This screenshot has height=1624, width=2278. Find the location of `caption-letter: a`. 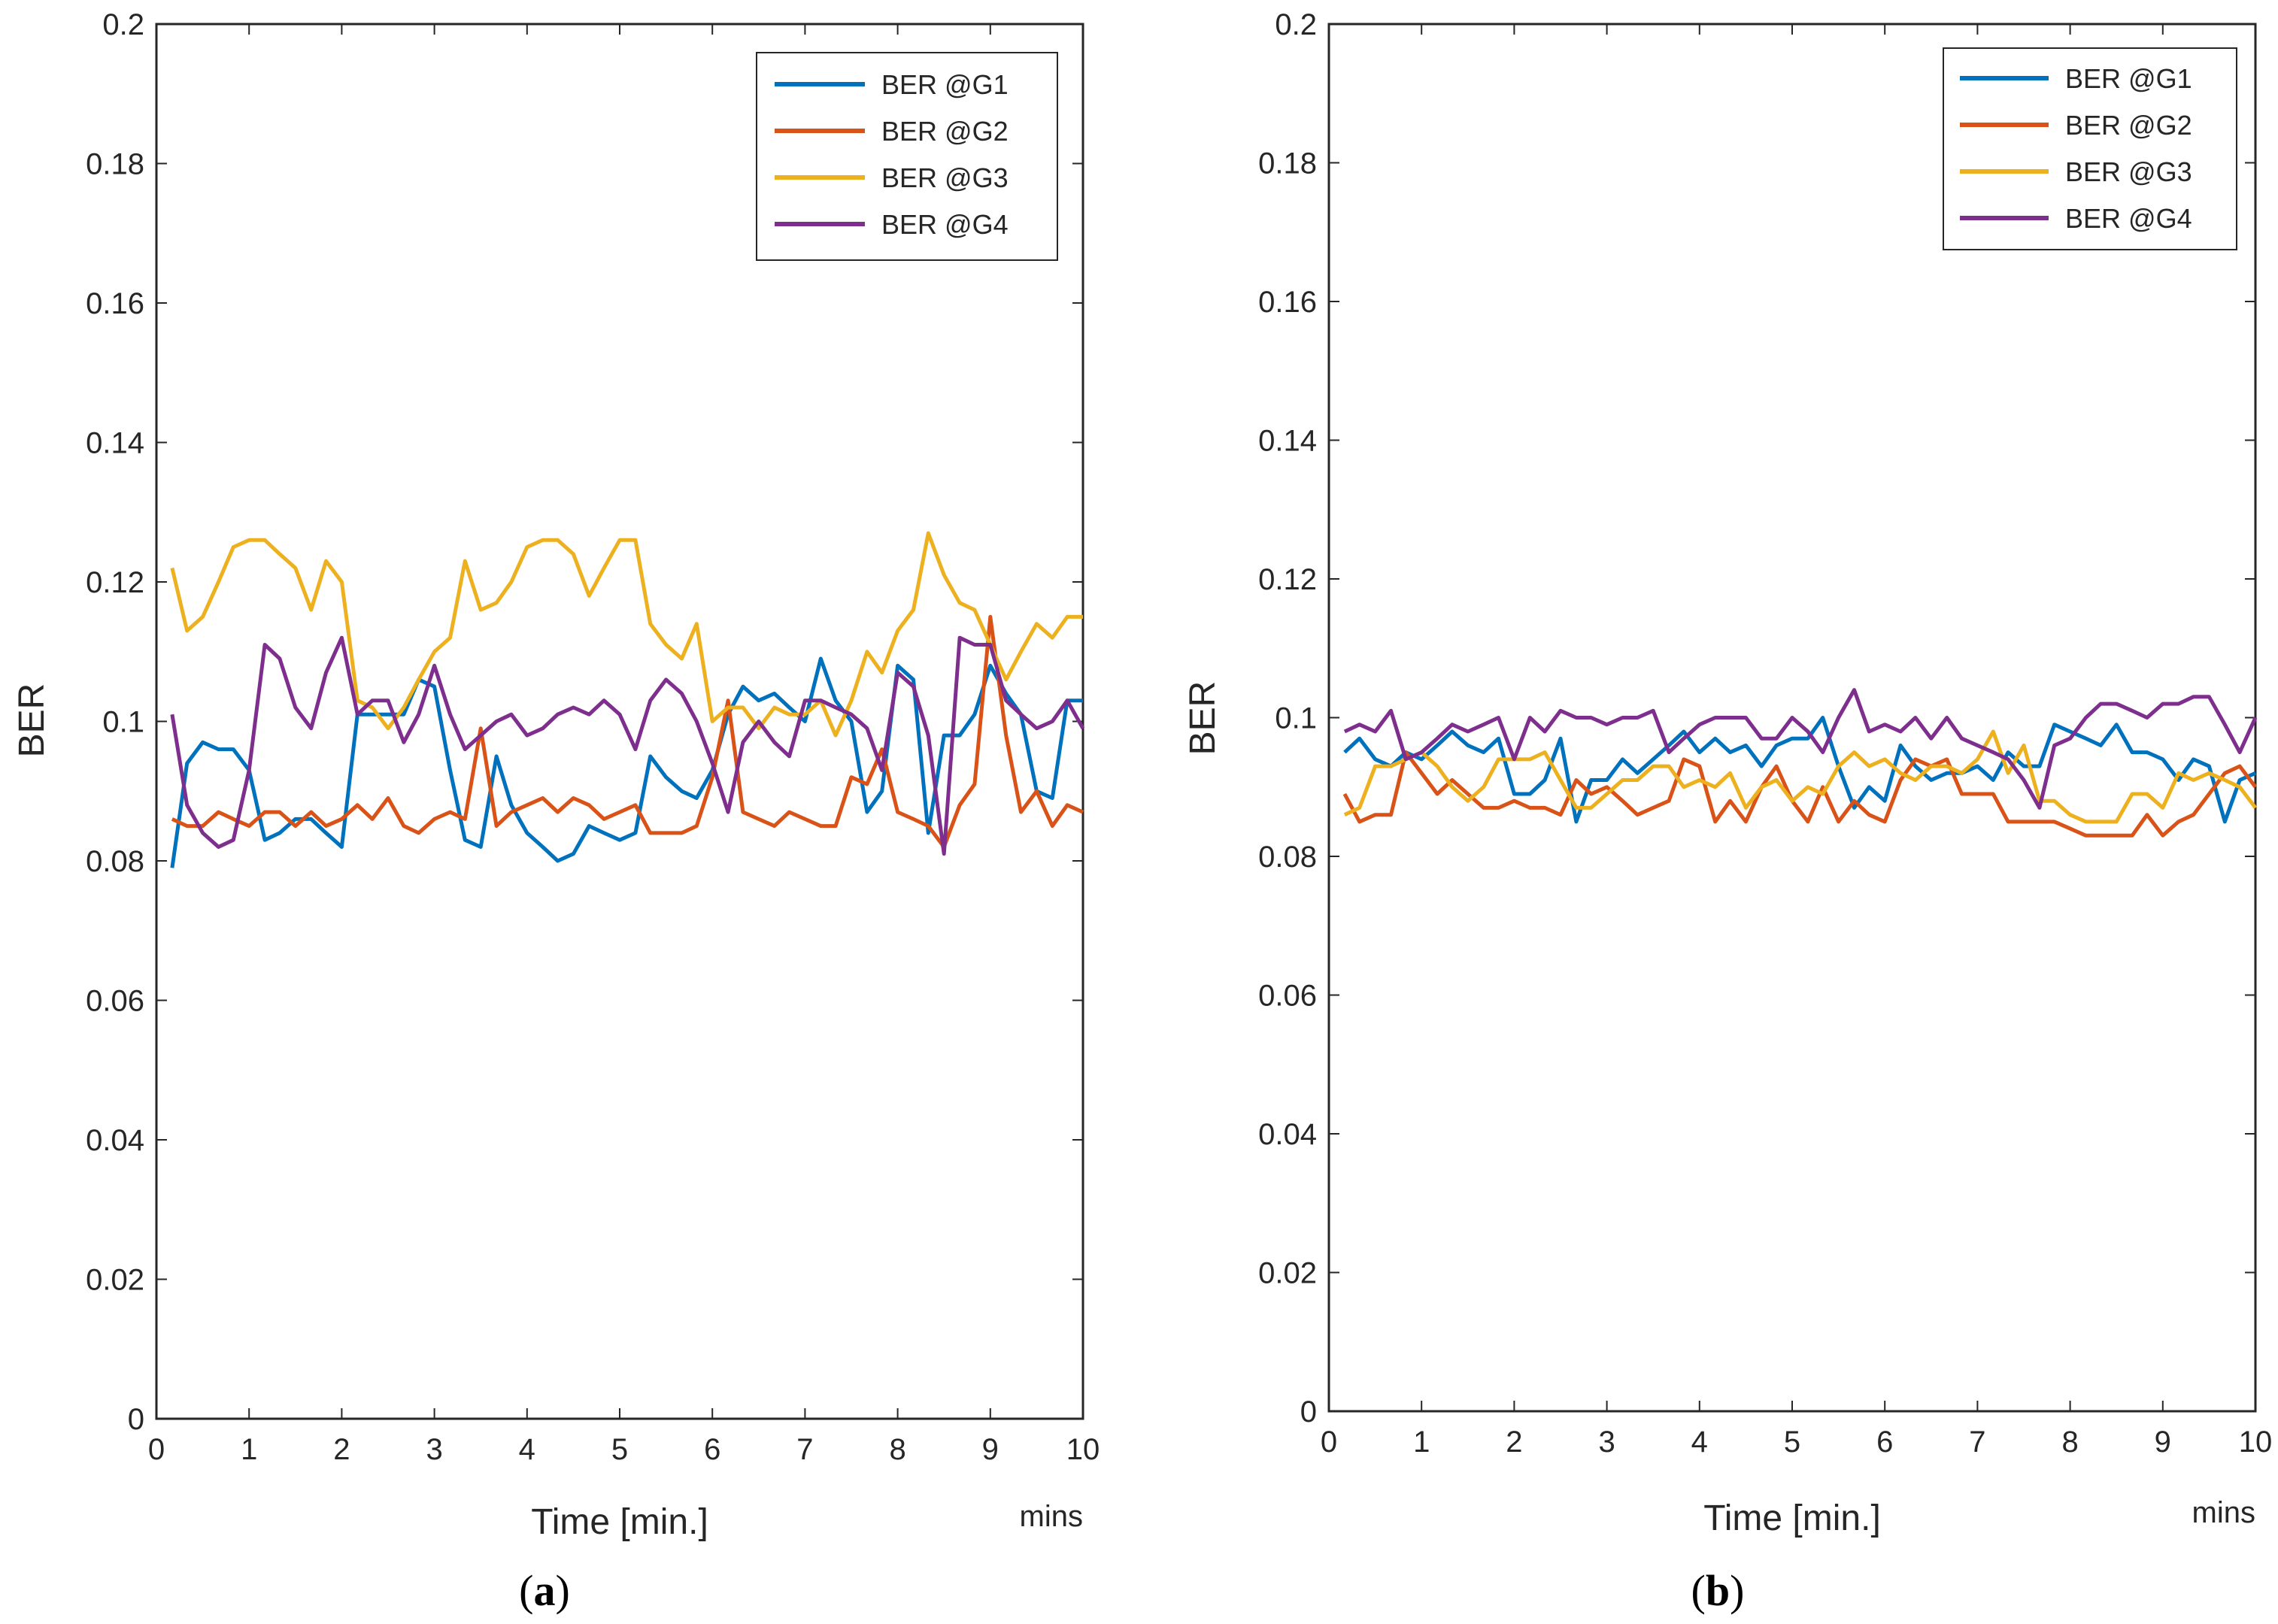

caption-letter: a is located at coordinates (545, 1590).